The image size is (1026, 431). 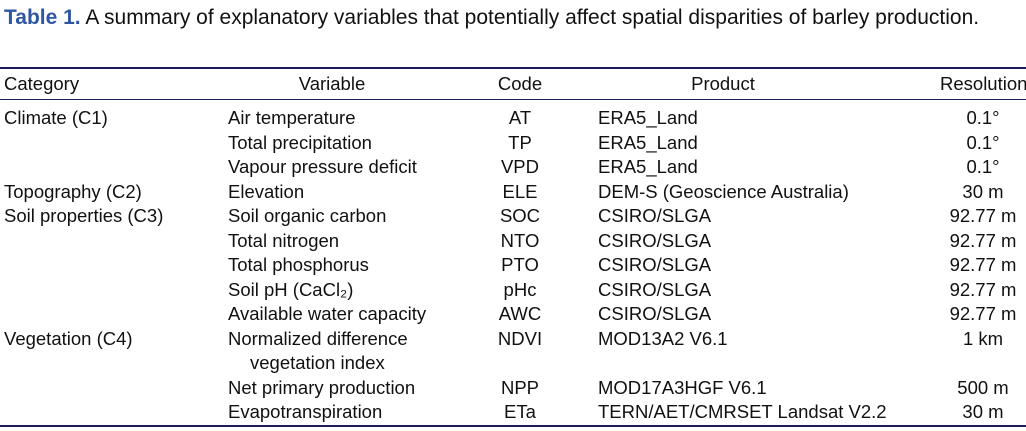 I want to click on table-cell: Net primary production, so click(x=322, y=387).